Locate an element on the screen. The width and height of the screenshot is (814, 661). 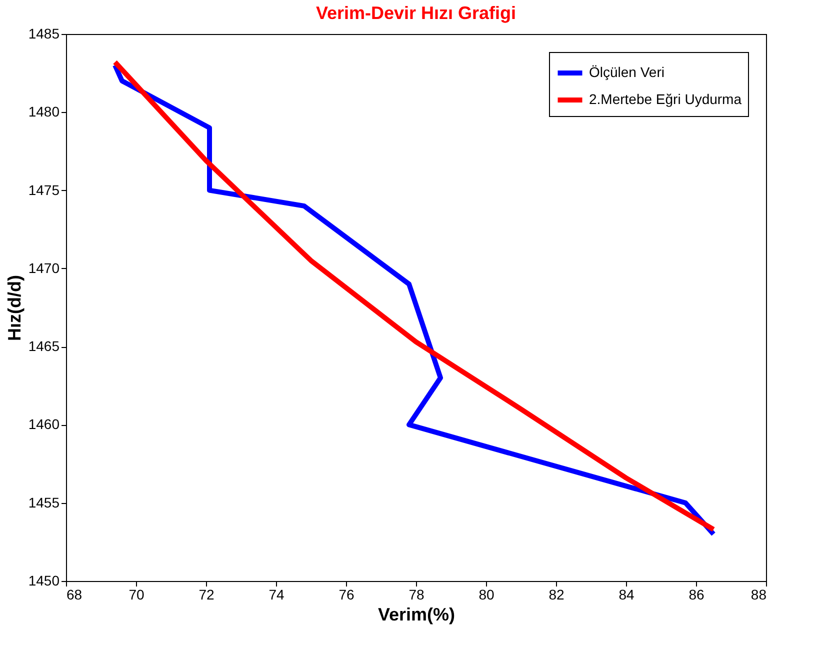
x-tick-label: 84 is located at coordinates (626, 594).